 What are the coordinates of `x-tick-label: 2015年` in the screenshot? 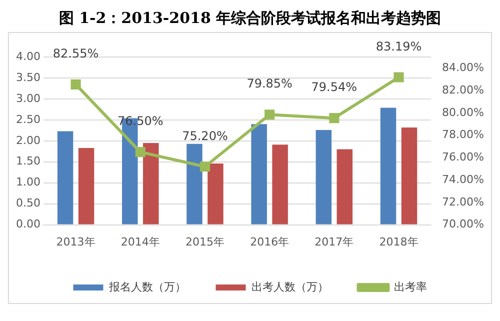 It's located at (204, 241).